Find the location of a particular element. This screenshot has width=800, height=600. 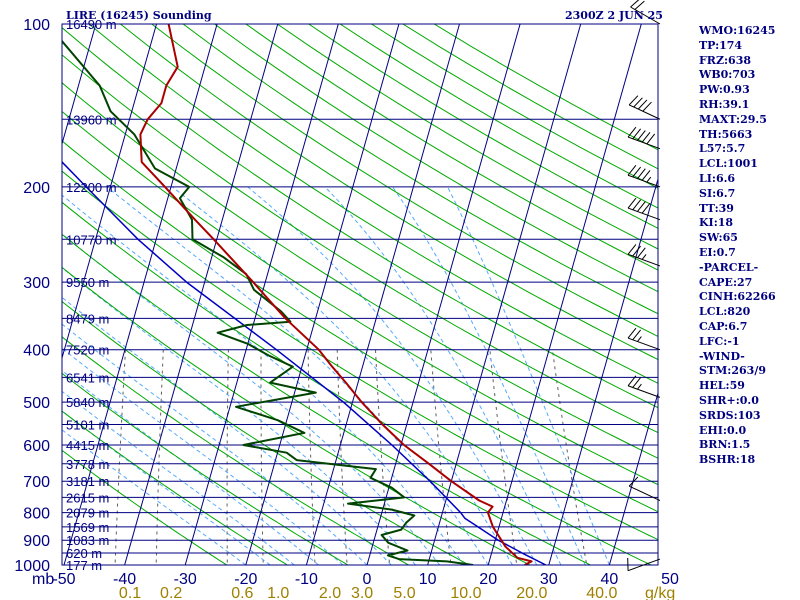

temperature-tick-label: 20 is located at coordinates (488, 579).